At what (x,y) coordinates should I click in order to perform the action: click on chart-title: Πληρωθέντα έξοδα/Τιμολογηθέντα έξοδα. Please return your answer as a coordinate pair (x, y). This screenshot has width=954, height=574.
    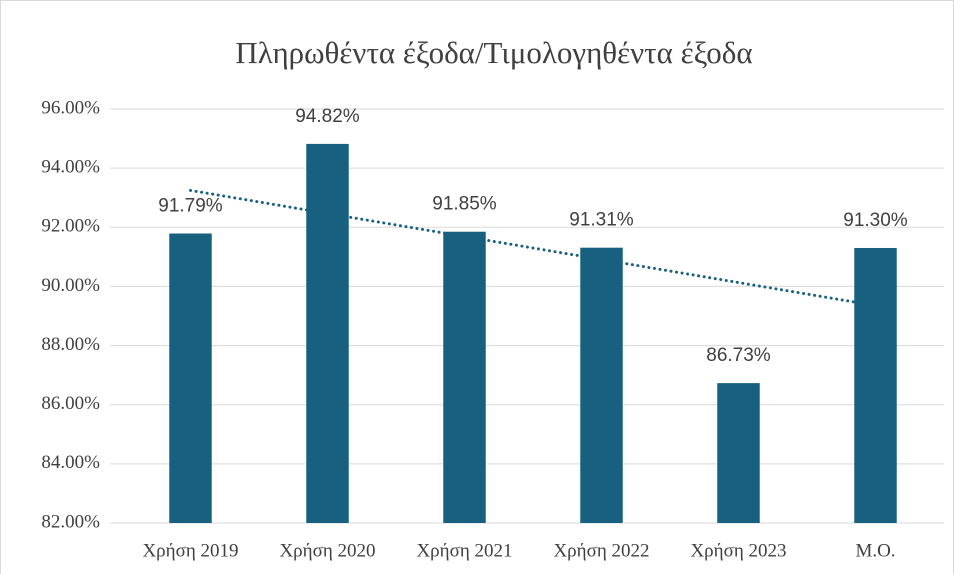
    Looking at the image, I should click on (493, 52).